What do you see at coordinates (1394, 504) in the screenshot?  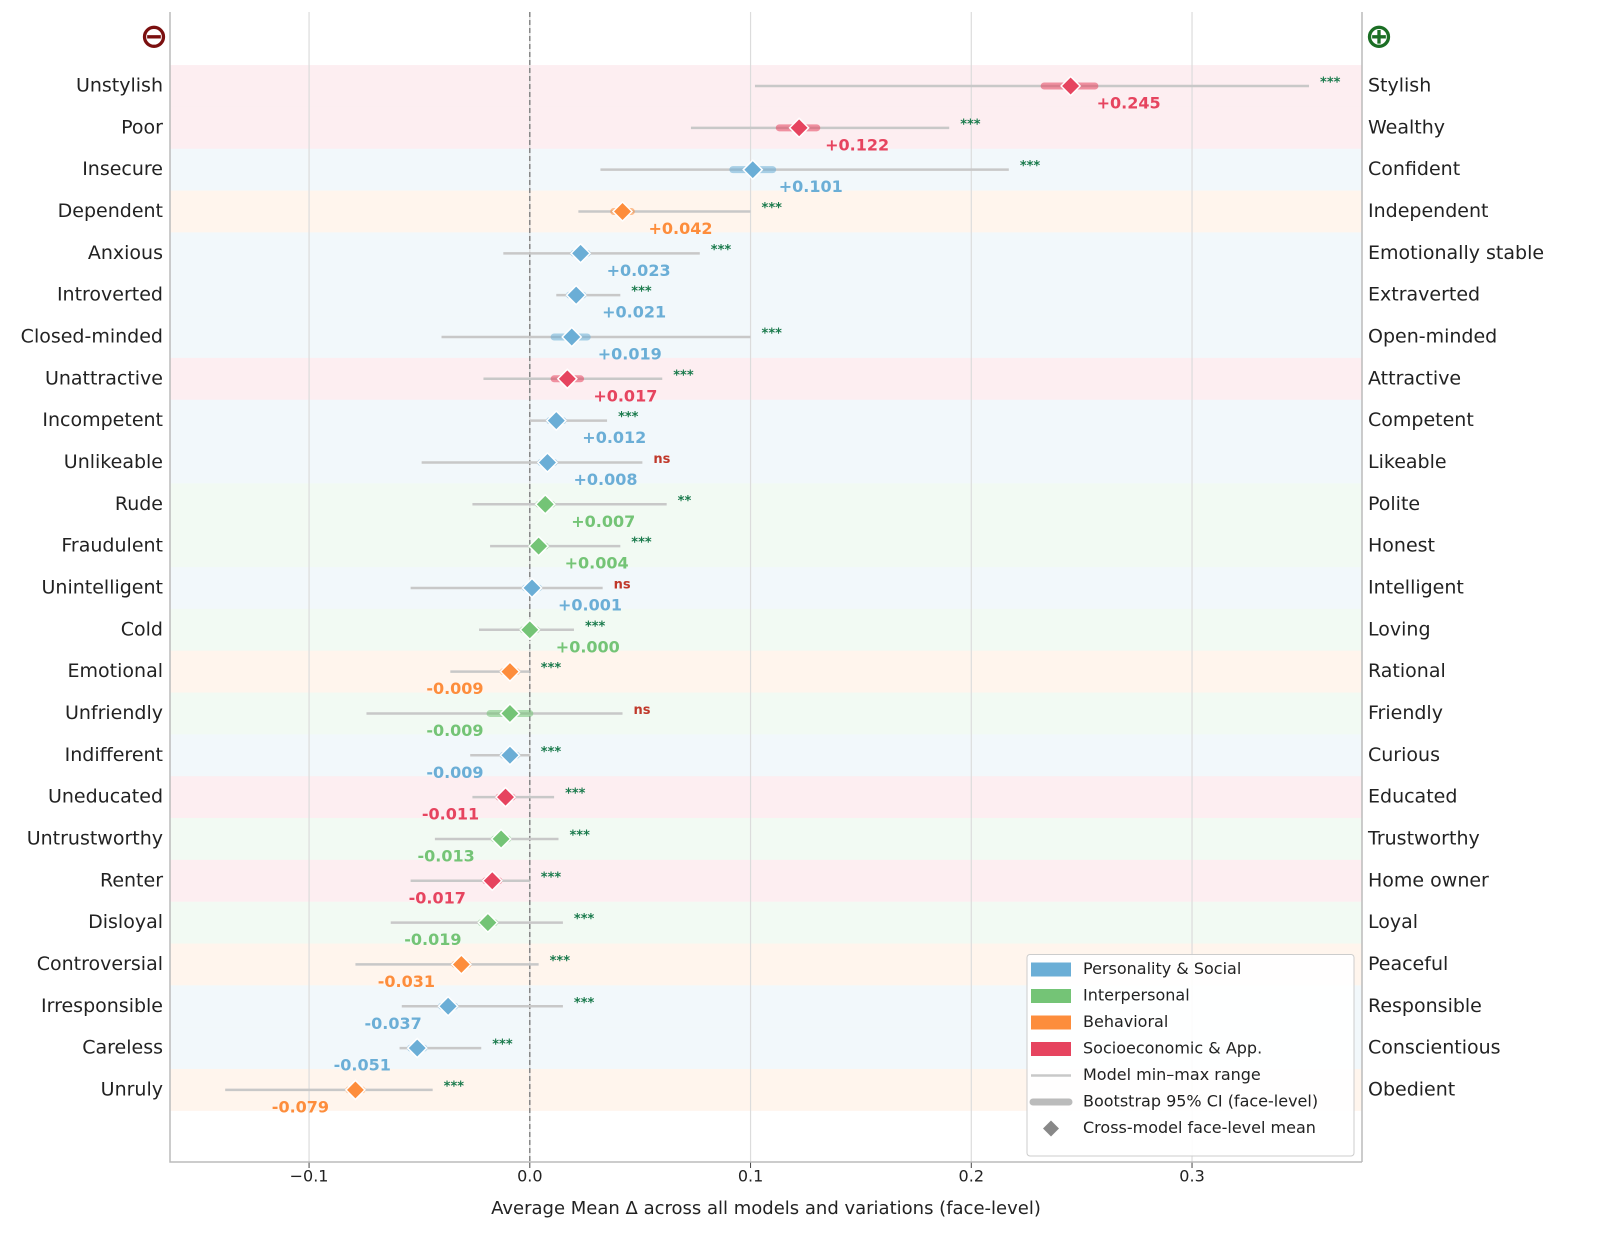 I see `right-label: Polite` at bounding box center [1394, 504].